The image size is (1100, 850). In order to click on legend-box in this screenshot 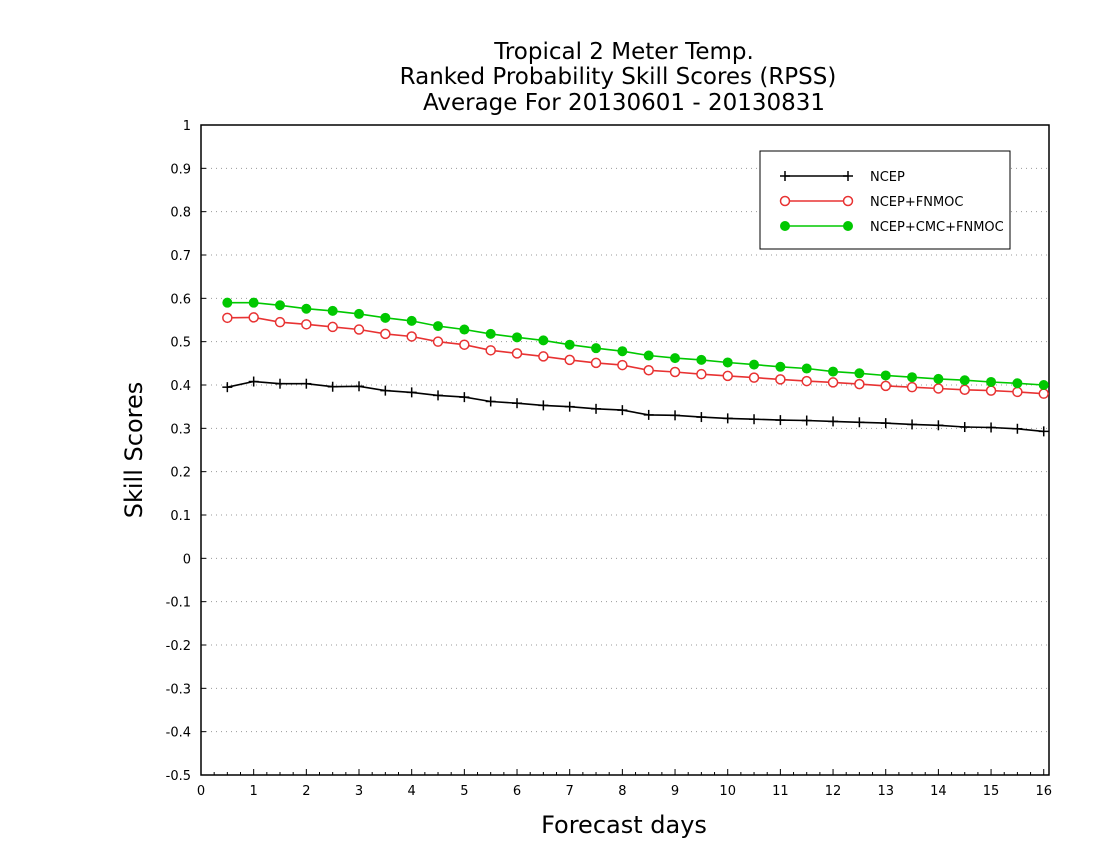, I will do `click(885, 200)`.